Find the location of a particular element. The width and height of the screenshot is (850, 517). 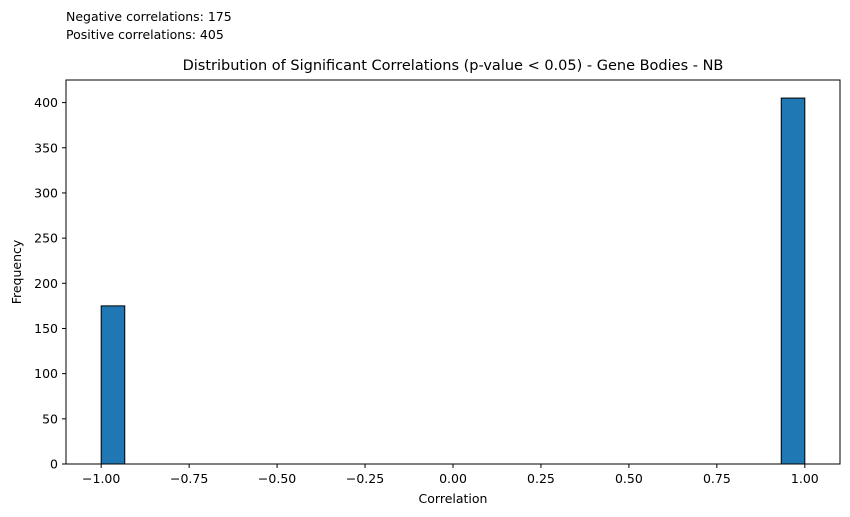

y-tick-label: 150 is located at coordinates (46, 328).